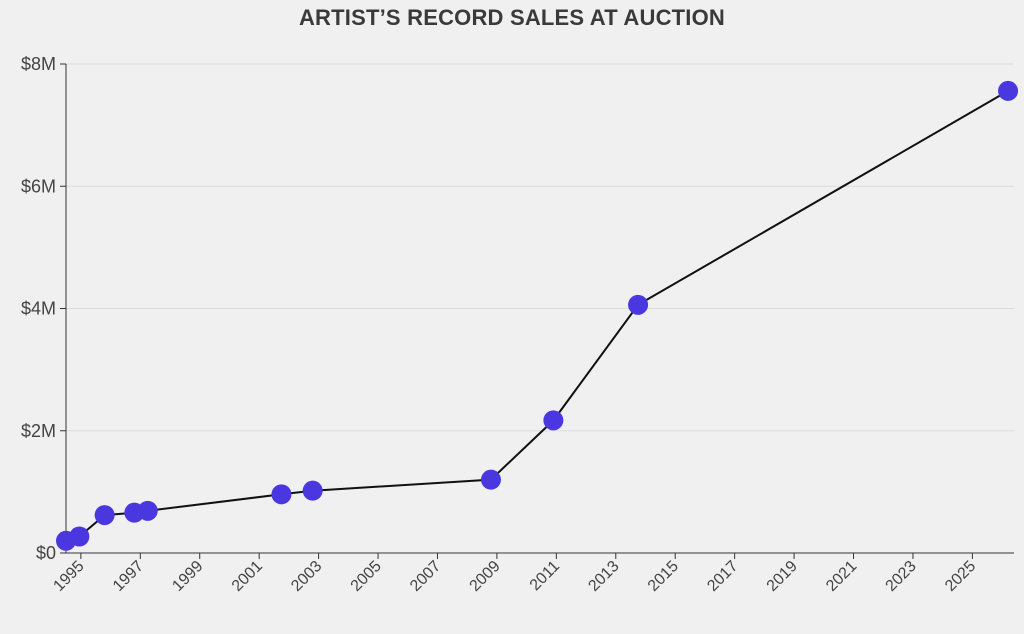  I want to click on y-axis-ticks: $0 $2M $4M $6M $8M, so click(43, 308).